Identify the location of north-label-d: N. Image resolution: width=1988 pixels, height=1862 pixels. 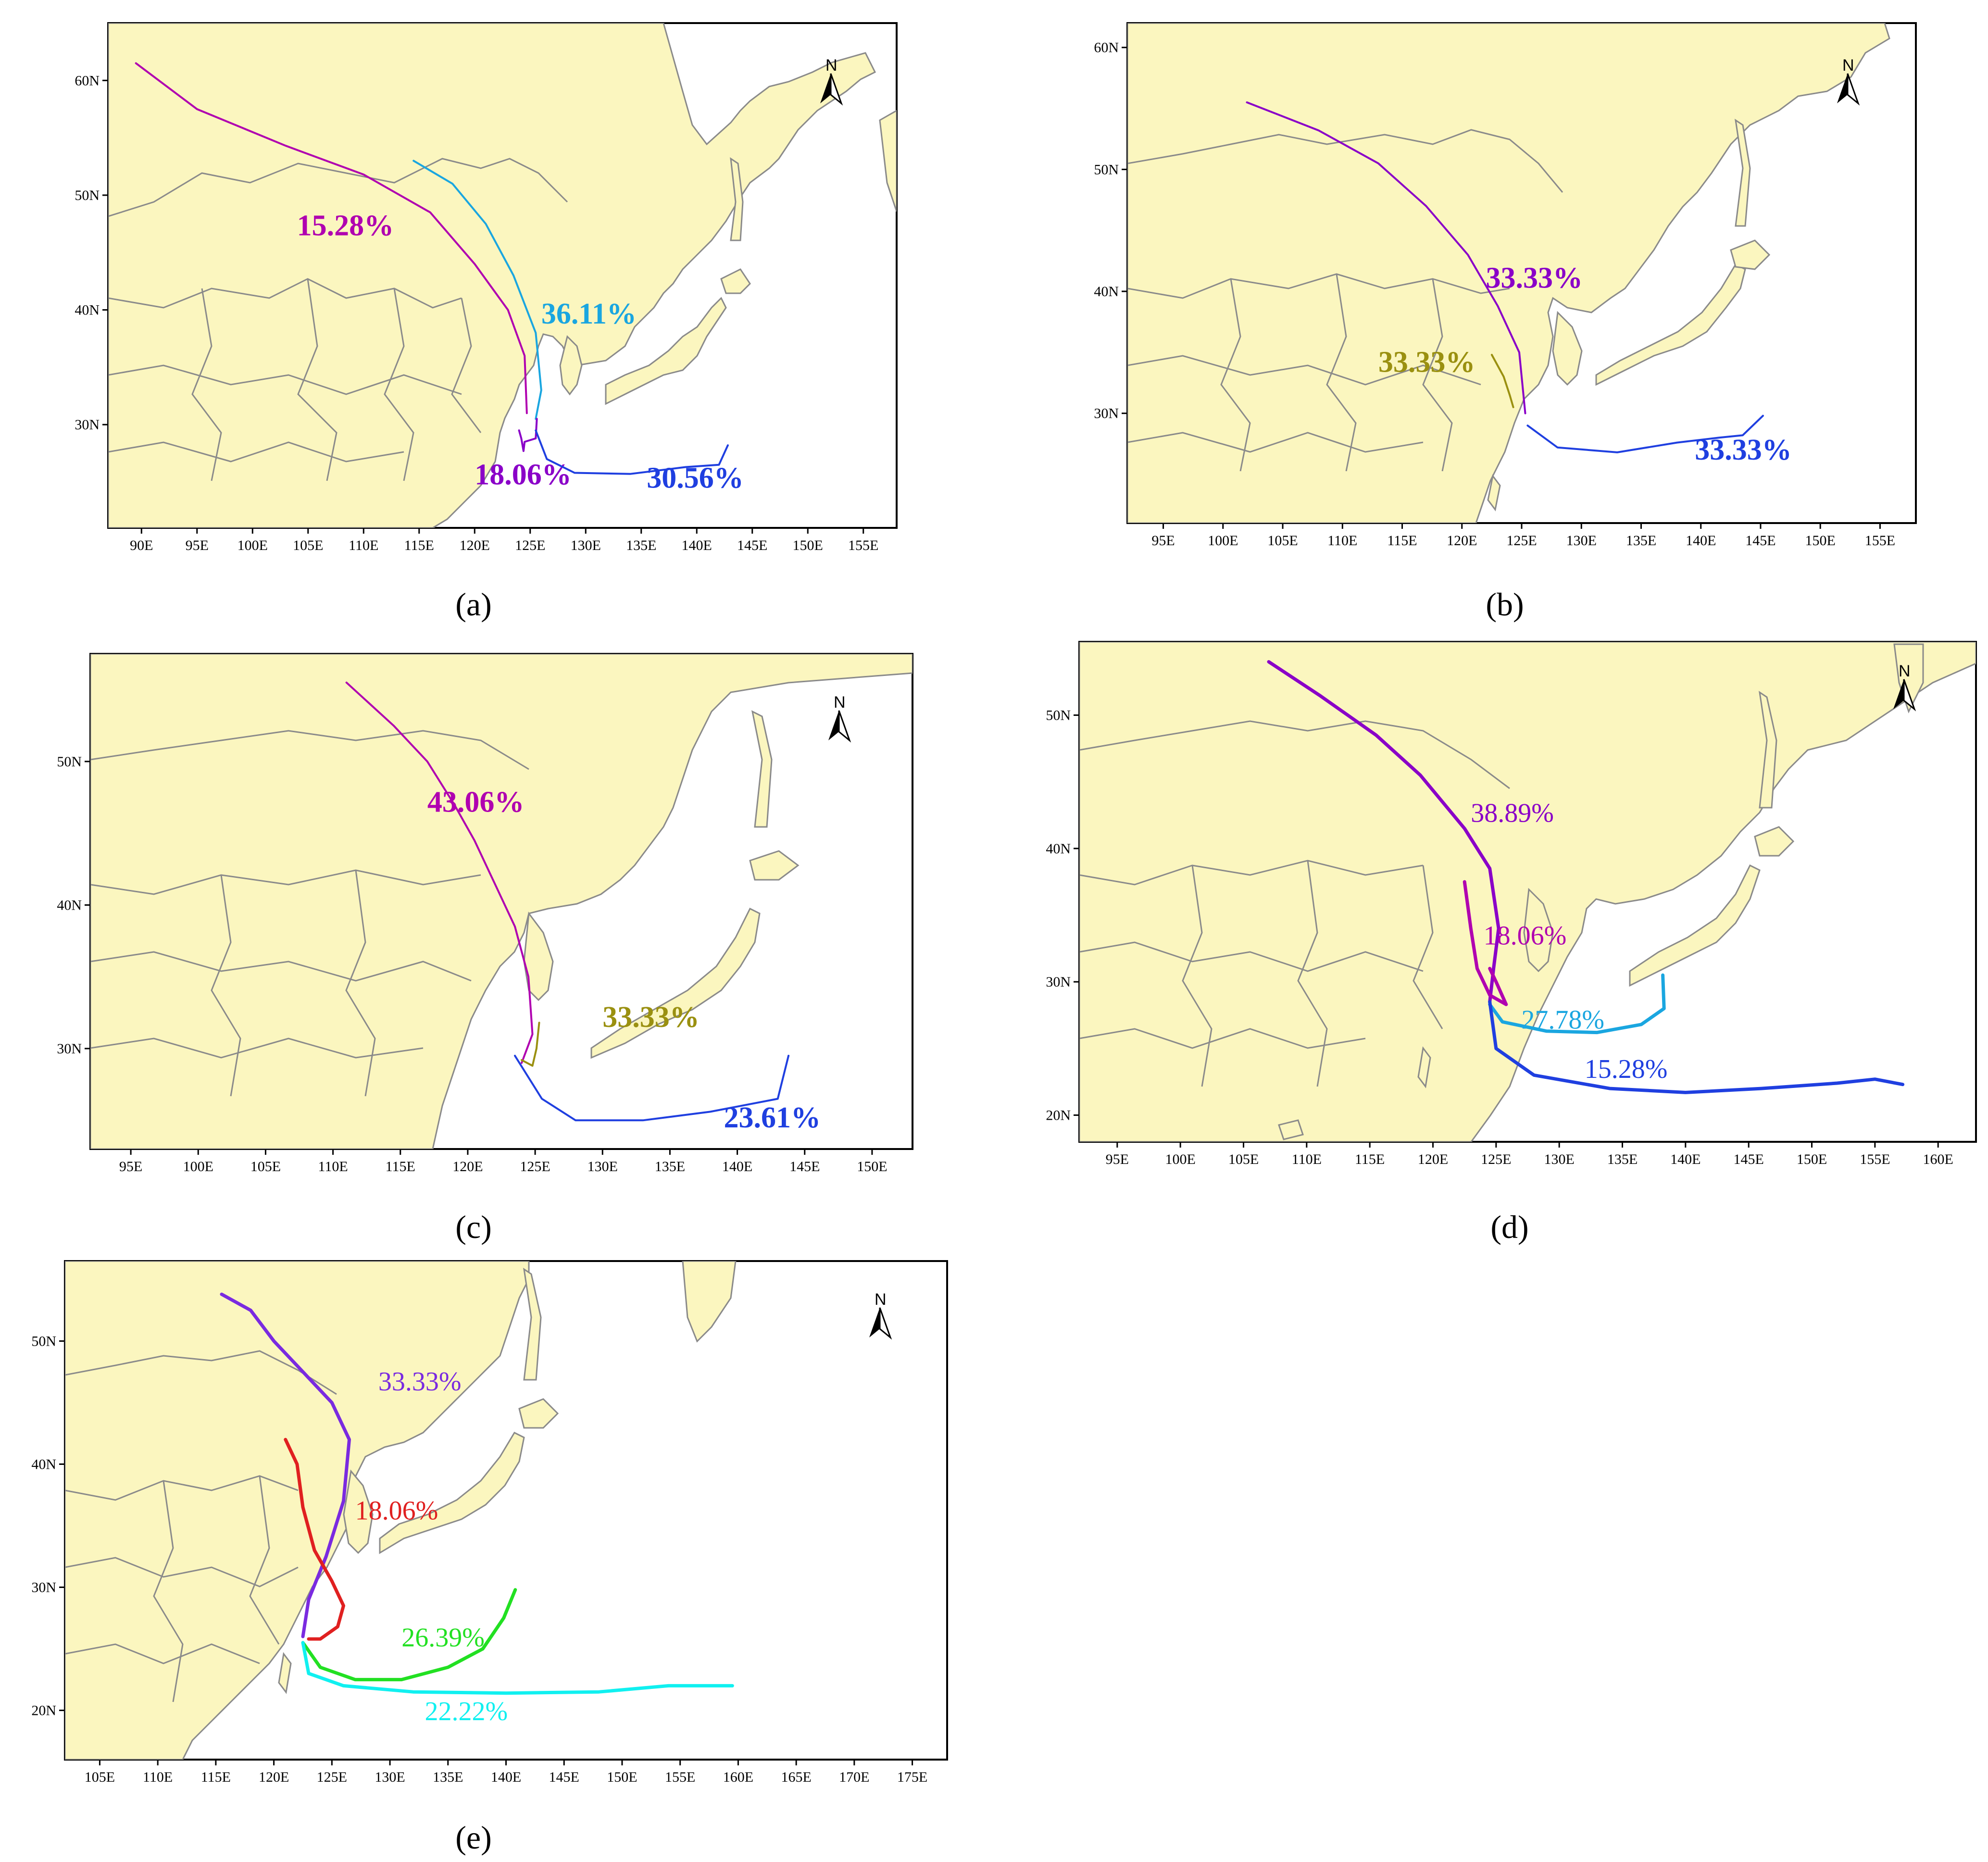
(1905, 671).